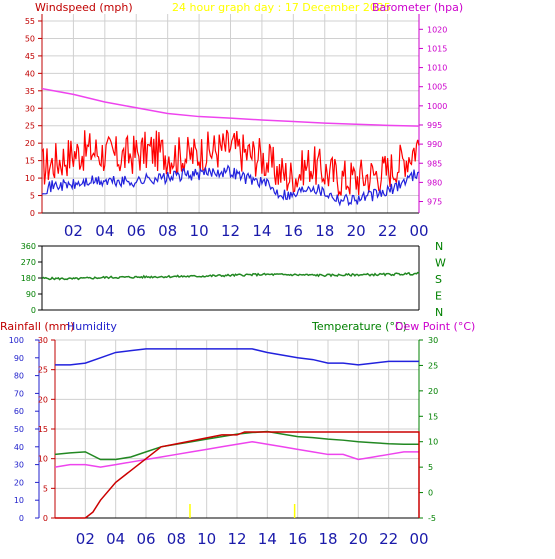 Image resolution: width=555 pixels, height=559 pixels. I want to click on chart3-humidity-tick-label: 60, so click(19, 411).